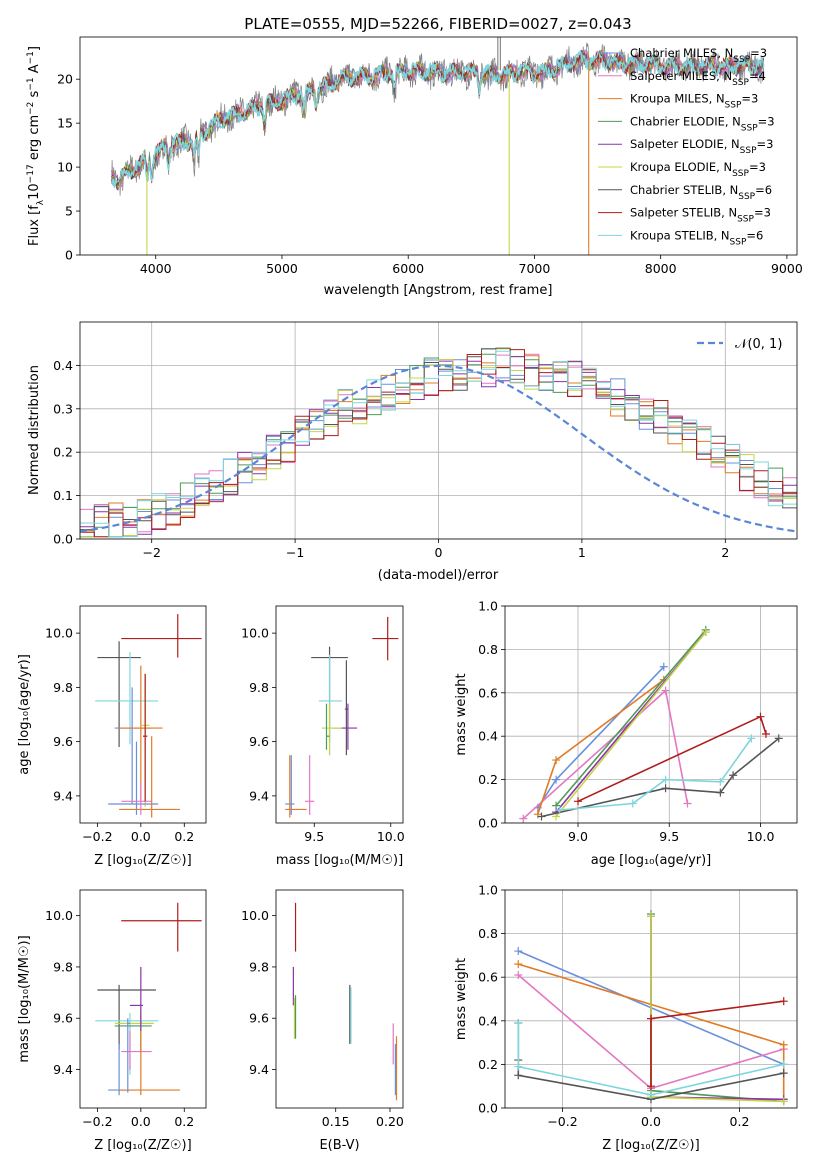  Describe the element at coordinates (698, 78) in the screenshot. I see `legend-entry: Salpeter MILES, NSSP=4` at that location.